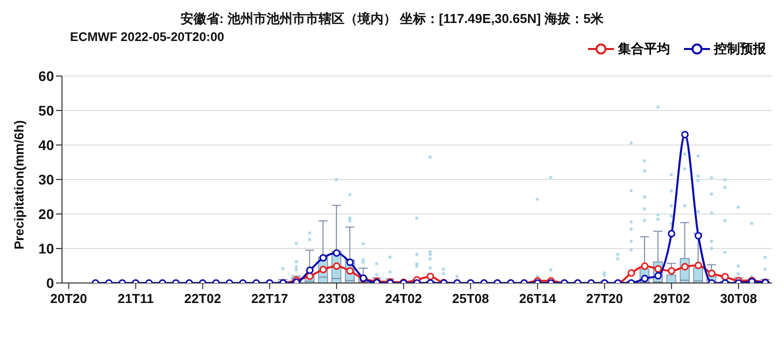 The width and height of the screenshot is (784, 347). What do you see at coordinates (337, 298) in the screenshot?
I see `x-tick-label: 23T08` at bounding box center [337, 298].